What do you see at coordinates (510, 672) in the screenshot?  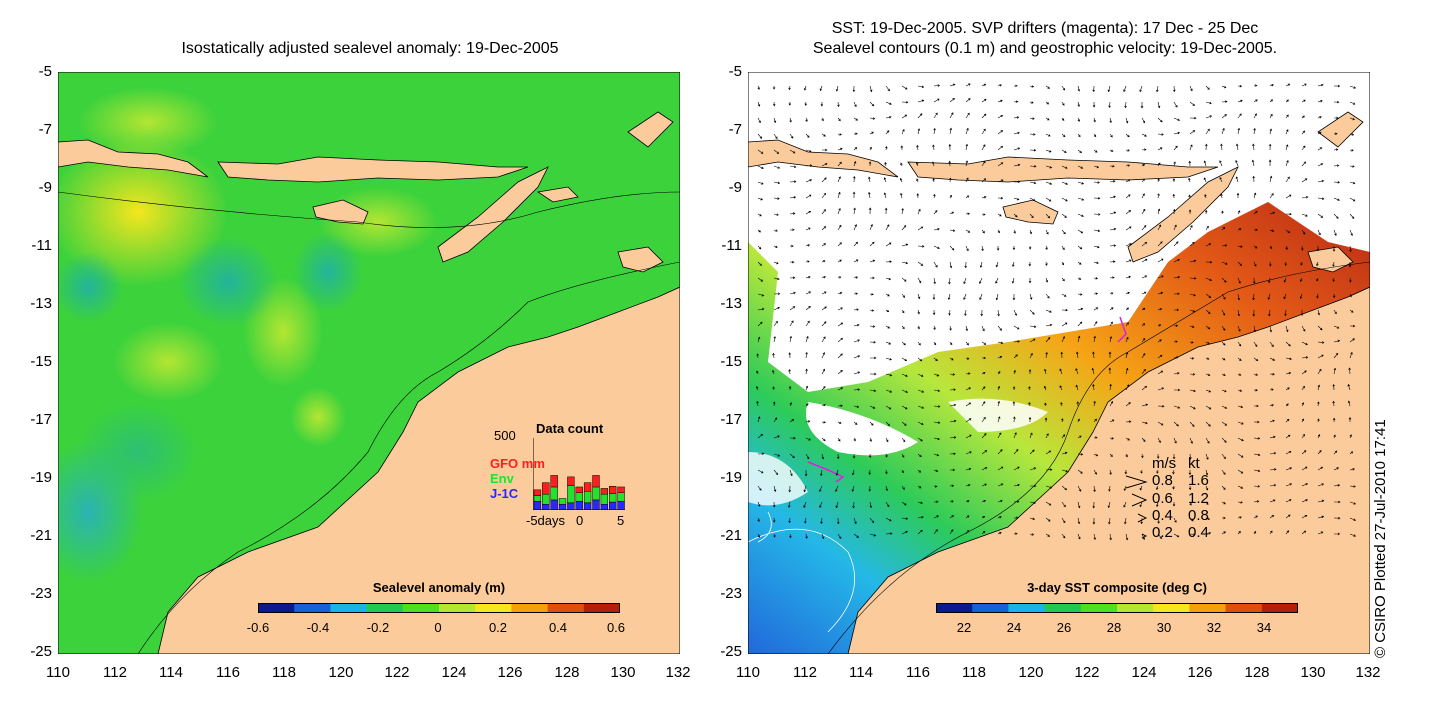 I see `left-xtick: 126` at bounding box center [510, 672].